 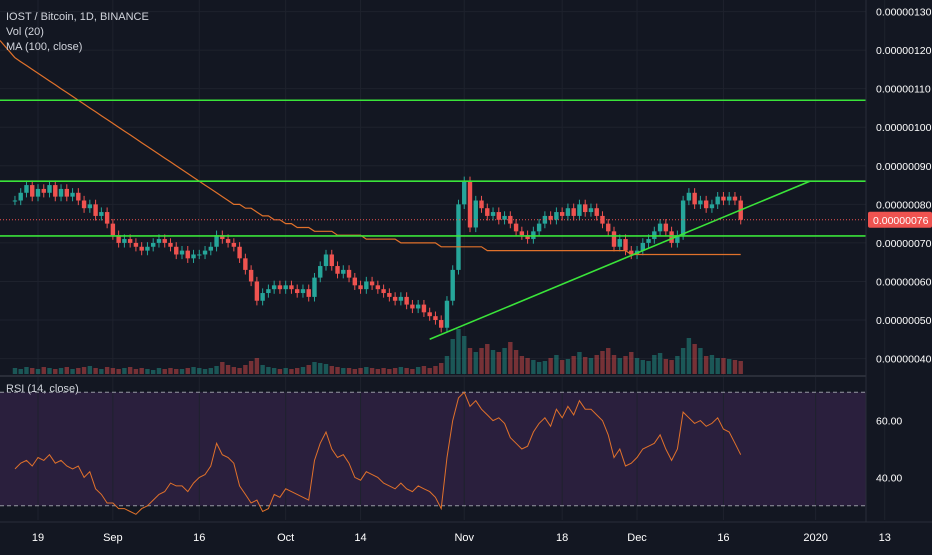 What do you see at coordinates (113, 538) in the screenshot?
I see `time-tick-label: Sep` at bounding box center [113, 538].